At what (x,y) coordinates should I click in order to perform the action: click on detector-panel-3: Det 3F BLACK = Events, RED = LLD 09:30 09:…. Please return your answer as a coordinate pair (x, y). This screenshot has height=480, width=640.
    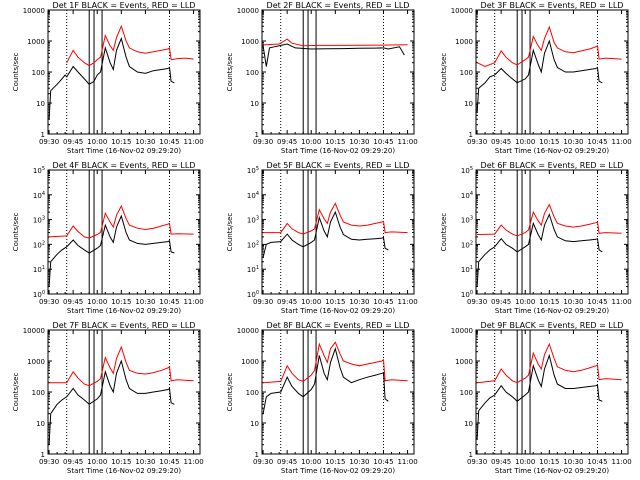
    Looking at the image, I should click on (536, 78).